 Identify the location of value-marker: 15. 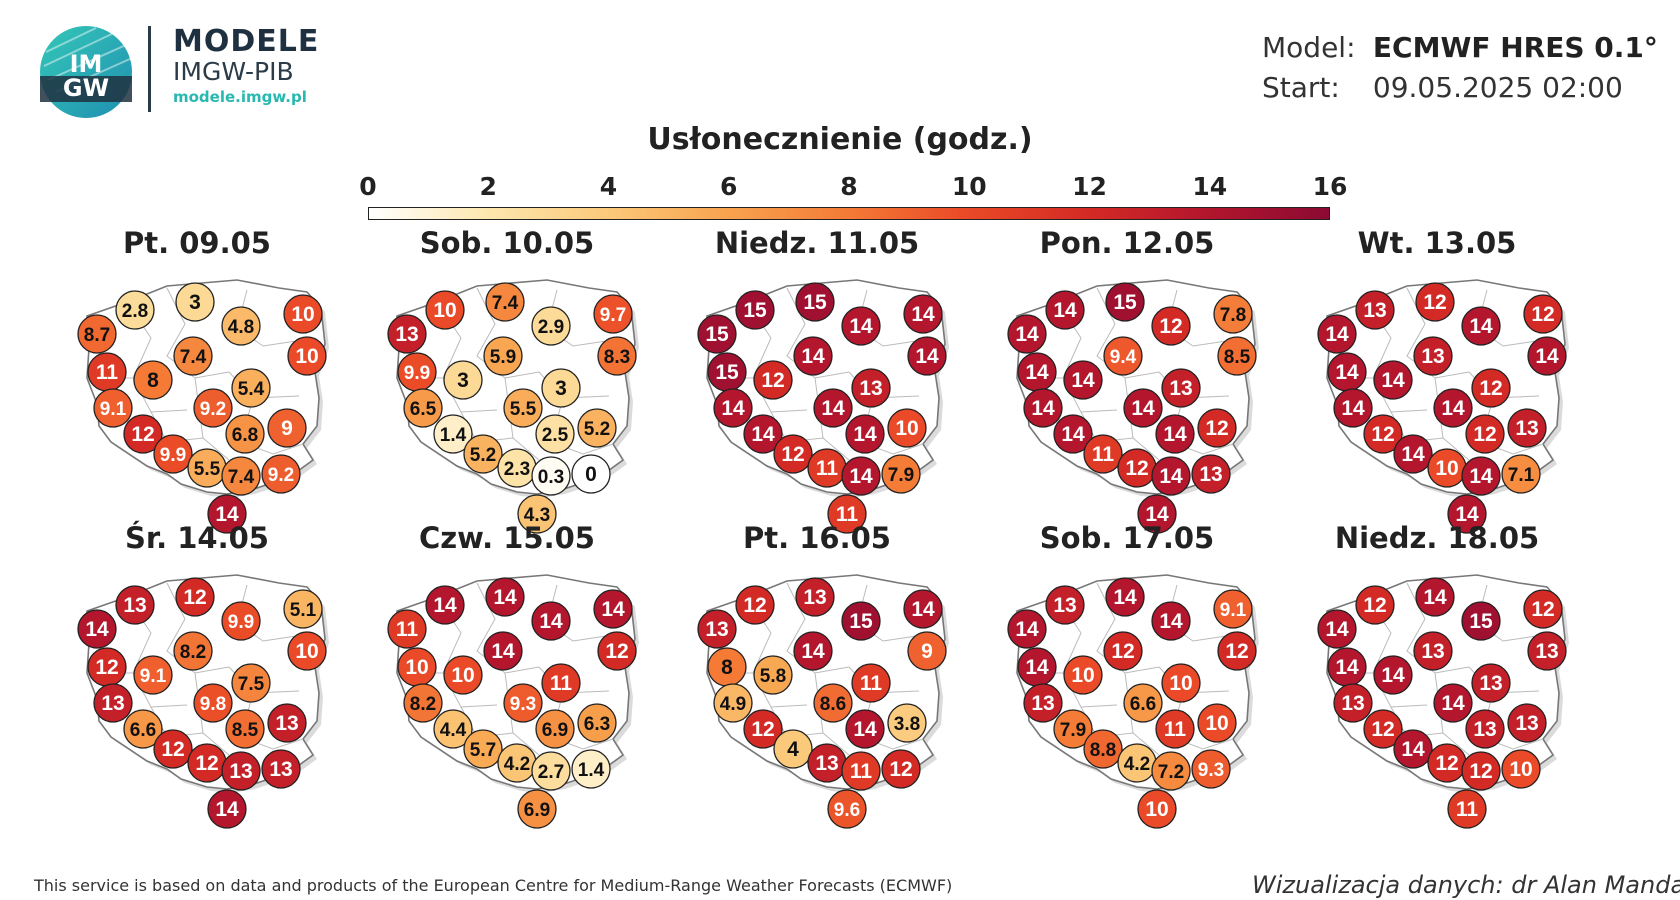
(815, 302).